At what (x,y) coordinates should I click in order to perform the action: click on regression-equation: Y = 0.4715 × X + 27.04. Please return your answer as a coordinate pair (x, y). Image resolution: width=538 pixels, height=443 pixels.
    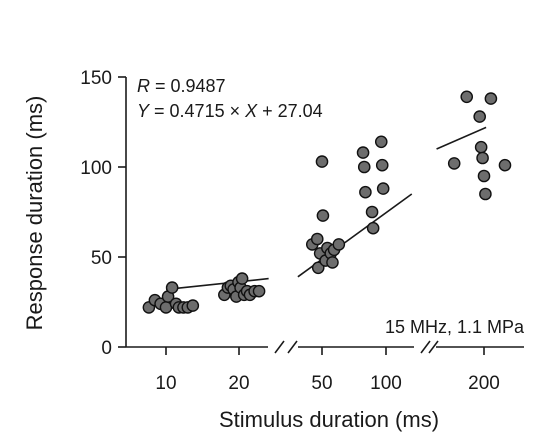
    Looking at the image, I should click on (230, 111).